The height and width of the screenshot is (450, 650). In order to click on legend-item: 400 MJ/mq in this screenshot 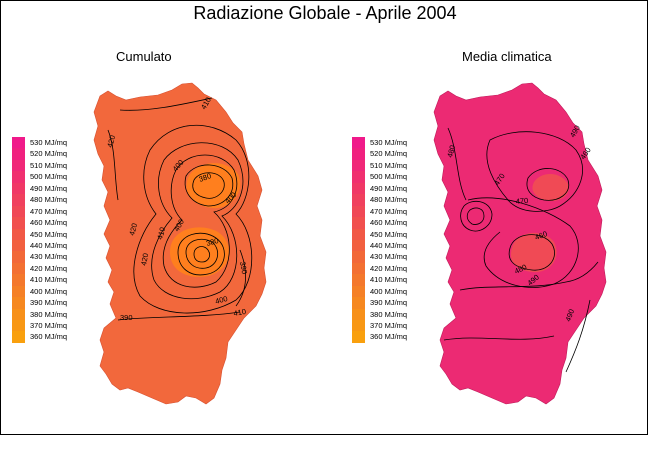, I will do `click(397, 291)`.